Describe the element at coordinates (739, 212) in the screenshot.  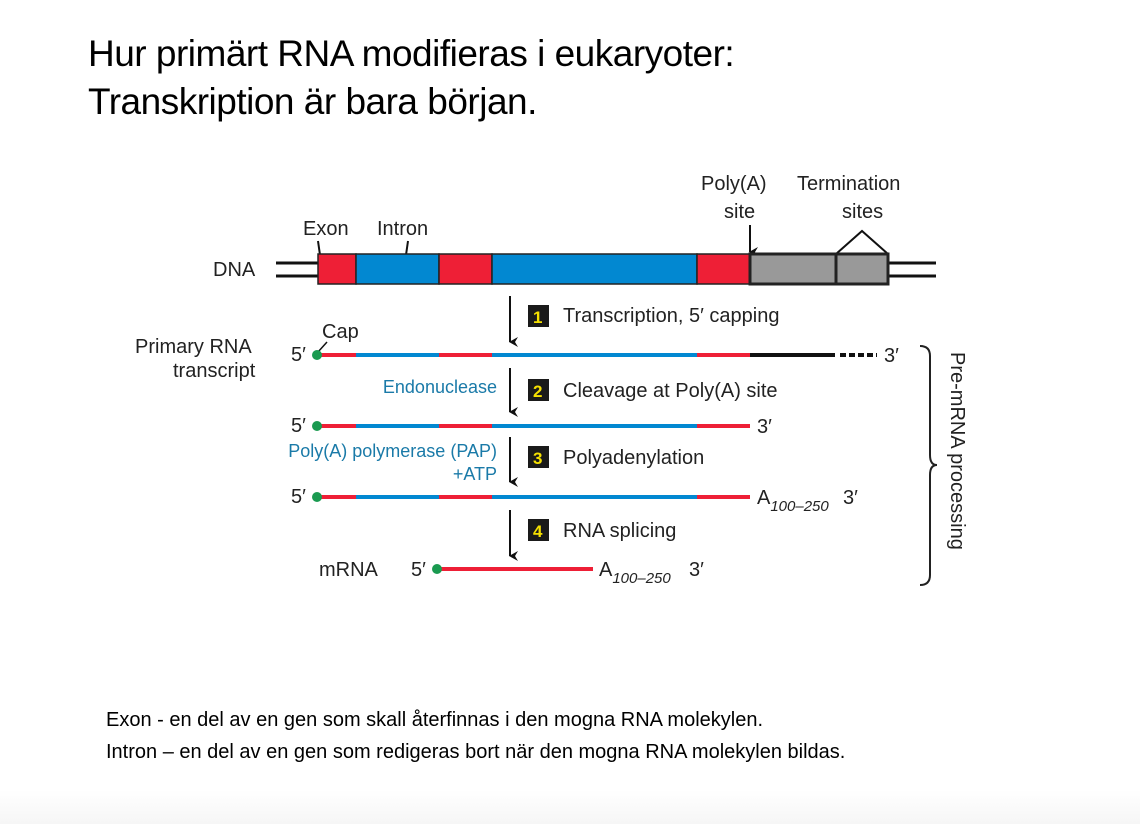
I see `polya-site-label-2: site` at that location.